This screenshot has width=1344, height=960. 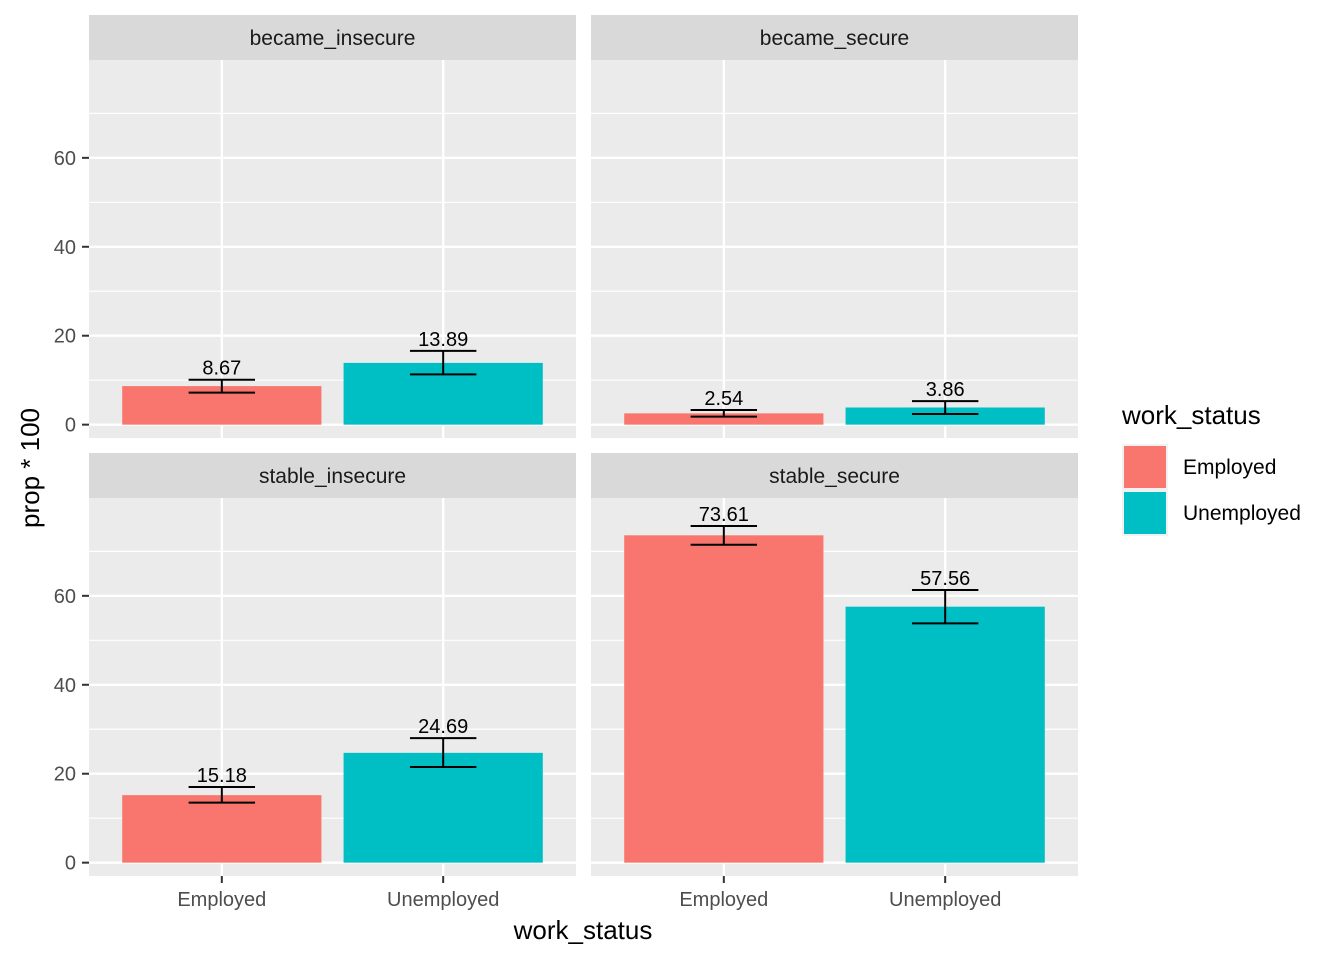 I want to click on x-axis-title: work_status, so click(x=583, y=930).